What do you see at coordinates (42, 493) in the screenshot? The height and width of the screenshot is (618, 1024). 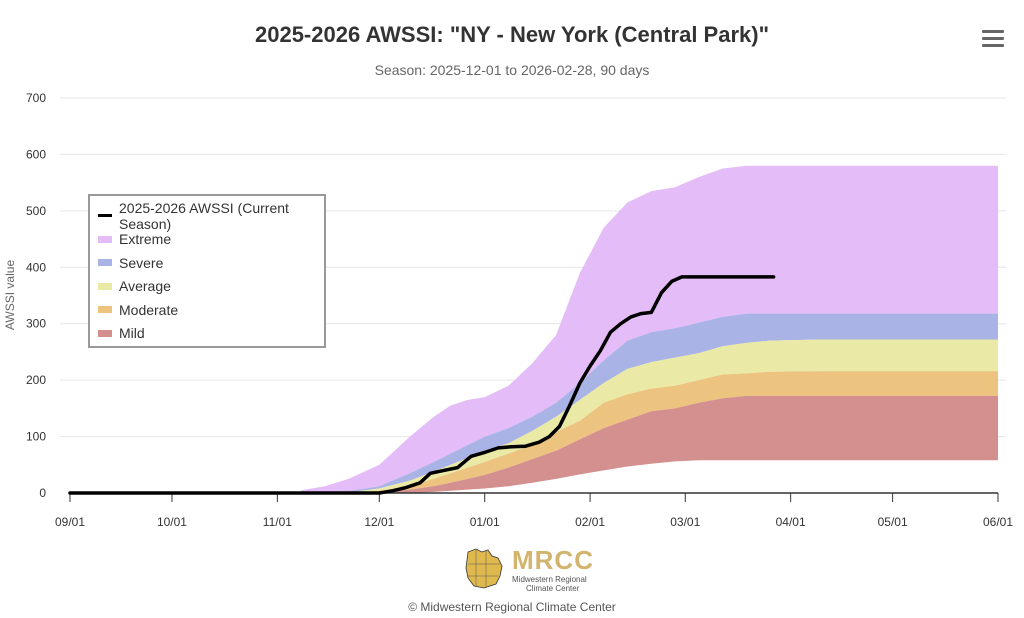 I see `y-tick-label: 0` at bounding box center [42, 493].